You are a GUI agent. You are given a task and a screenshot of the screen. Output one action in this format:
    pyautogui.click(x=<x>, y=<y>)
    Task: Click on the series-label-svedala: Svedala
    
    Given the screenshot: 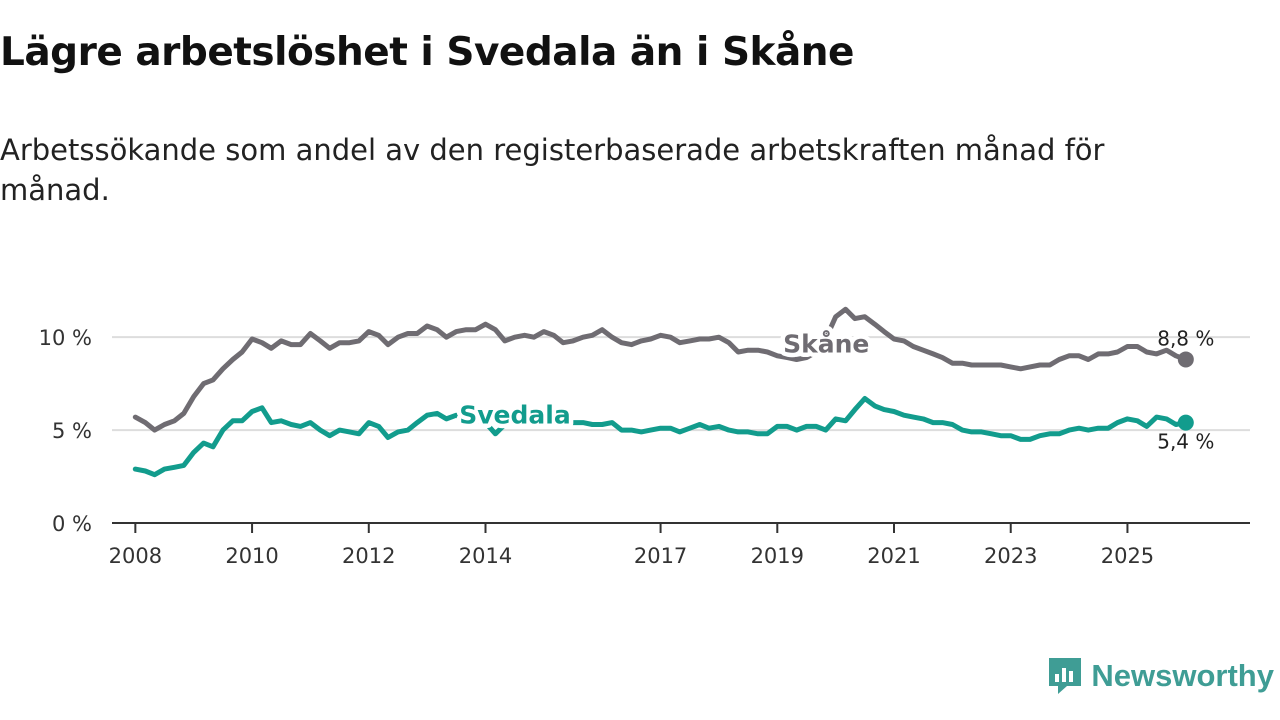 What is the action you would take?
    pyautogui.click(x=514, y=414)
    